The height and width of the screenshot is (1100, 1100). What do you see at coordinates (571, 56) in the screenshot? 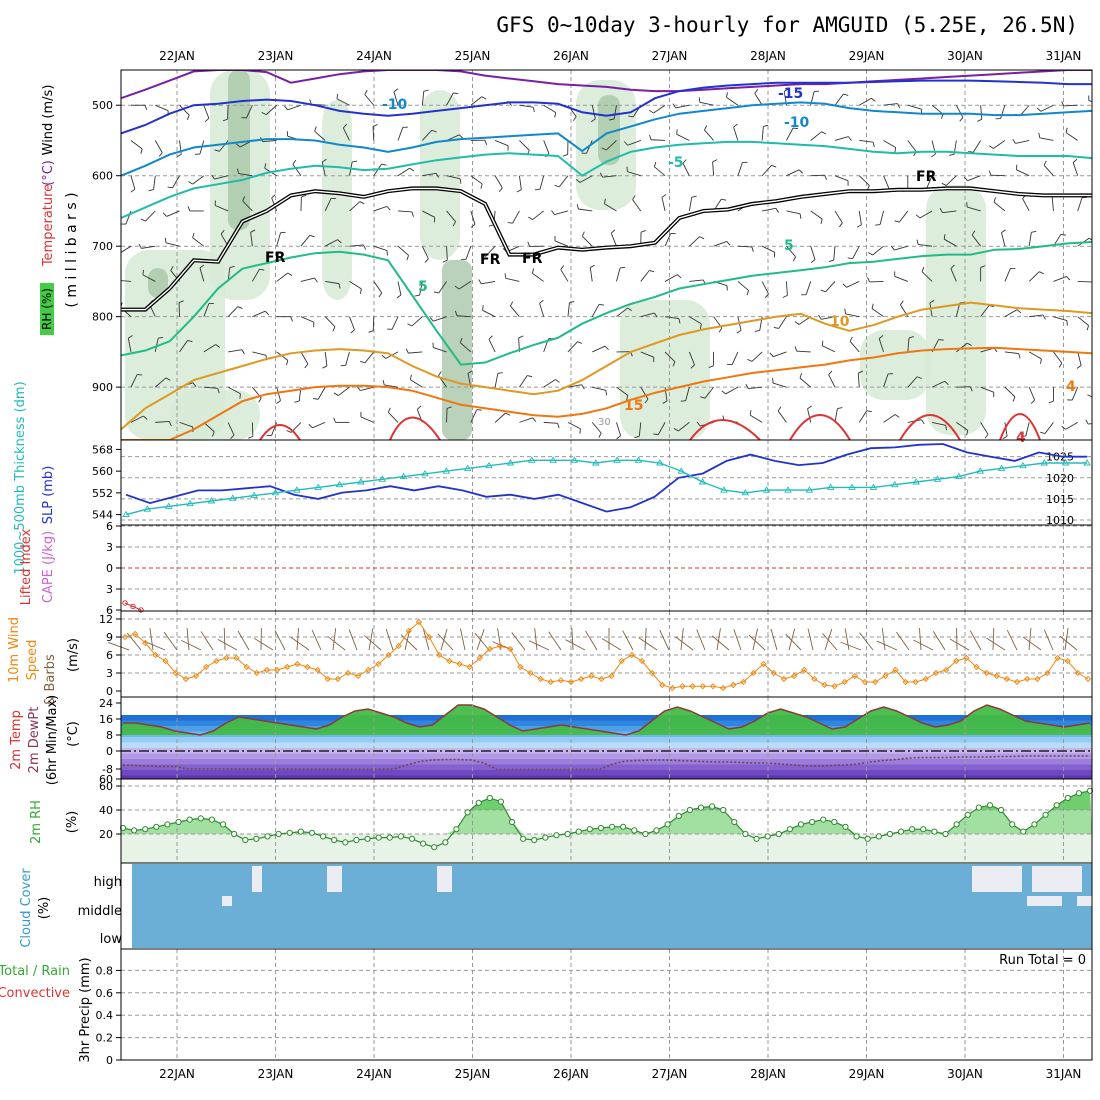
I see `date-tick-label: 26JAN` at bounding box center [571, 56].